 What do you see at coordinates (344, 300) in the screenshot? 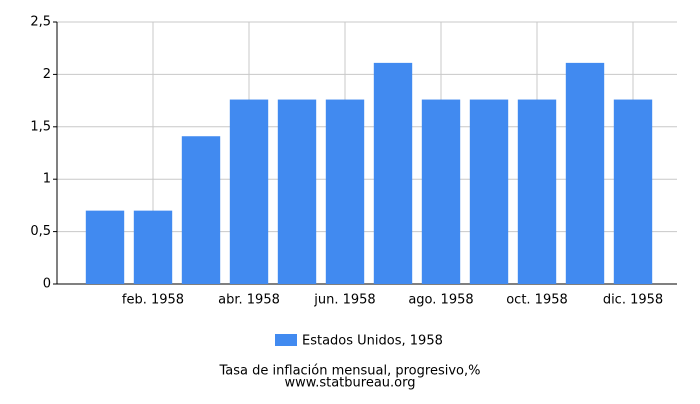
I see `x-tick-label: jun. 1958` at bounding box center [344, 300].